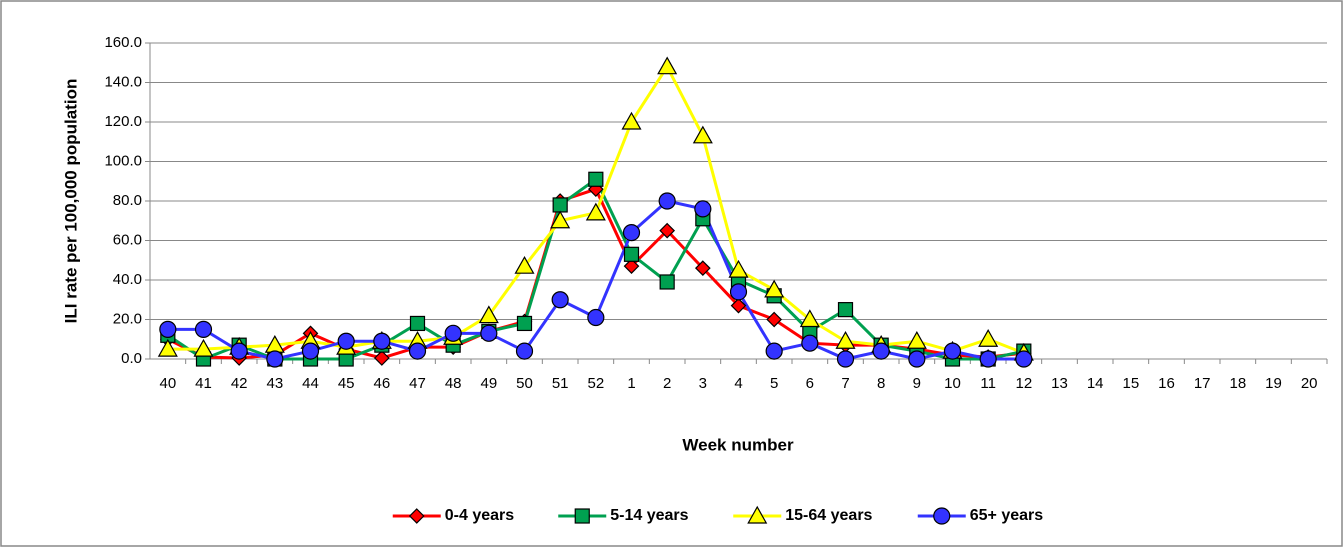 This screenshot has height=552, width=1343. What do you see at coordinates (479, 515) in the screenshot?
I see `legend-label: 0-4 years` at bounding box center [479, 515].